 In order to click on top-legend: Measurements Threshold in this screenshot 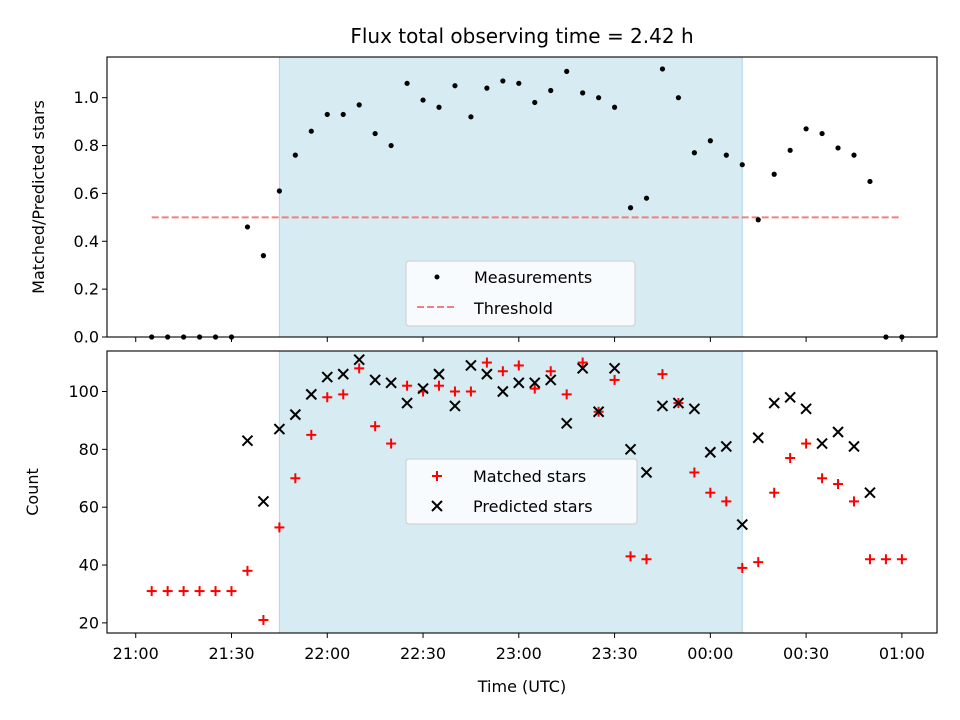, I will do `click(520, 293)`.